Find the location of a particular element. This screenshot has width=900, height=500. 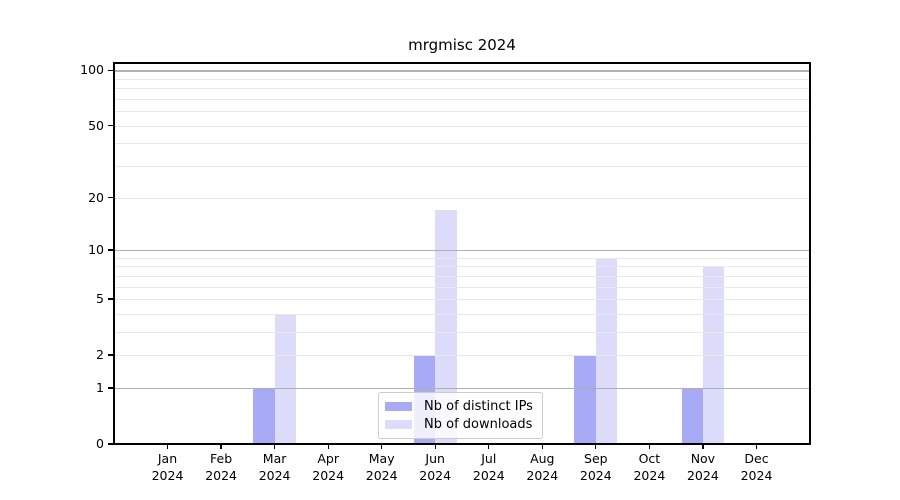

bar-downloads-mar is located at coordinates (285, 378).